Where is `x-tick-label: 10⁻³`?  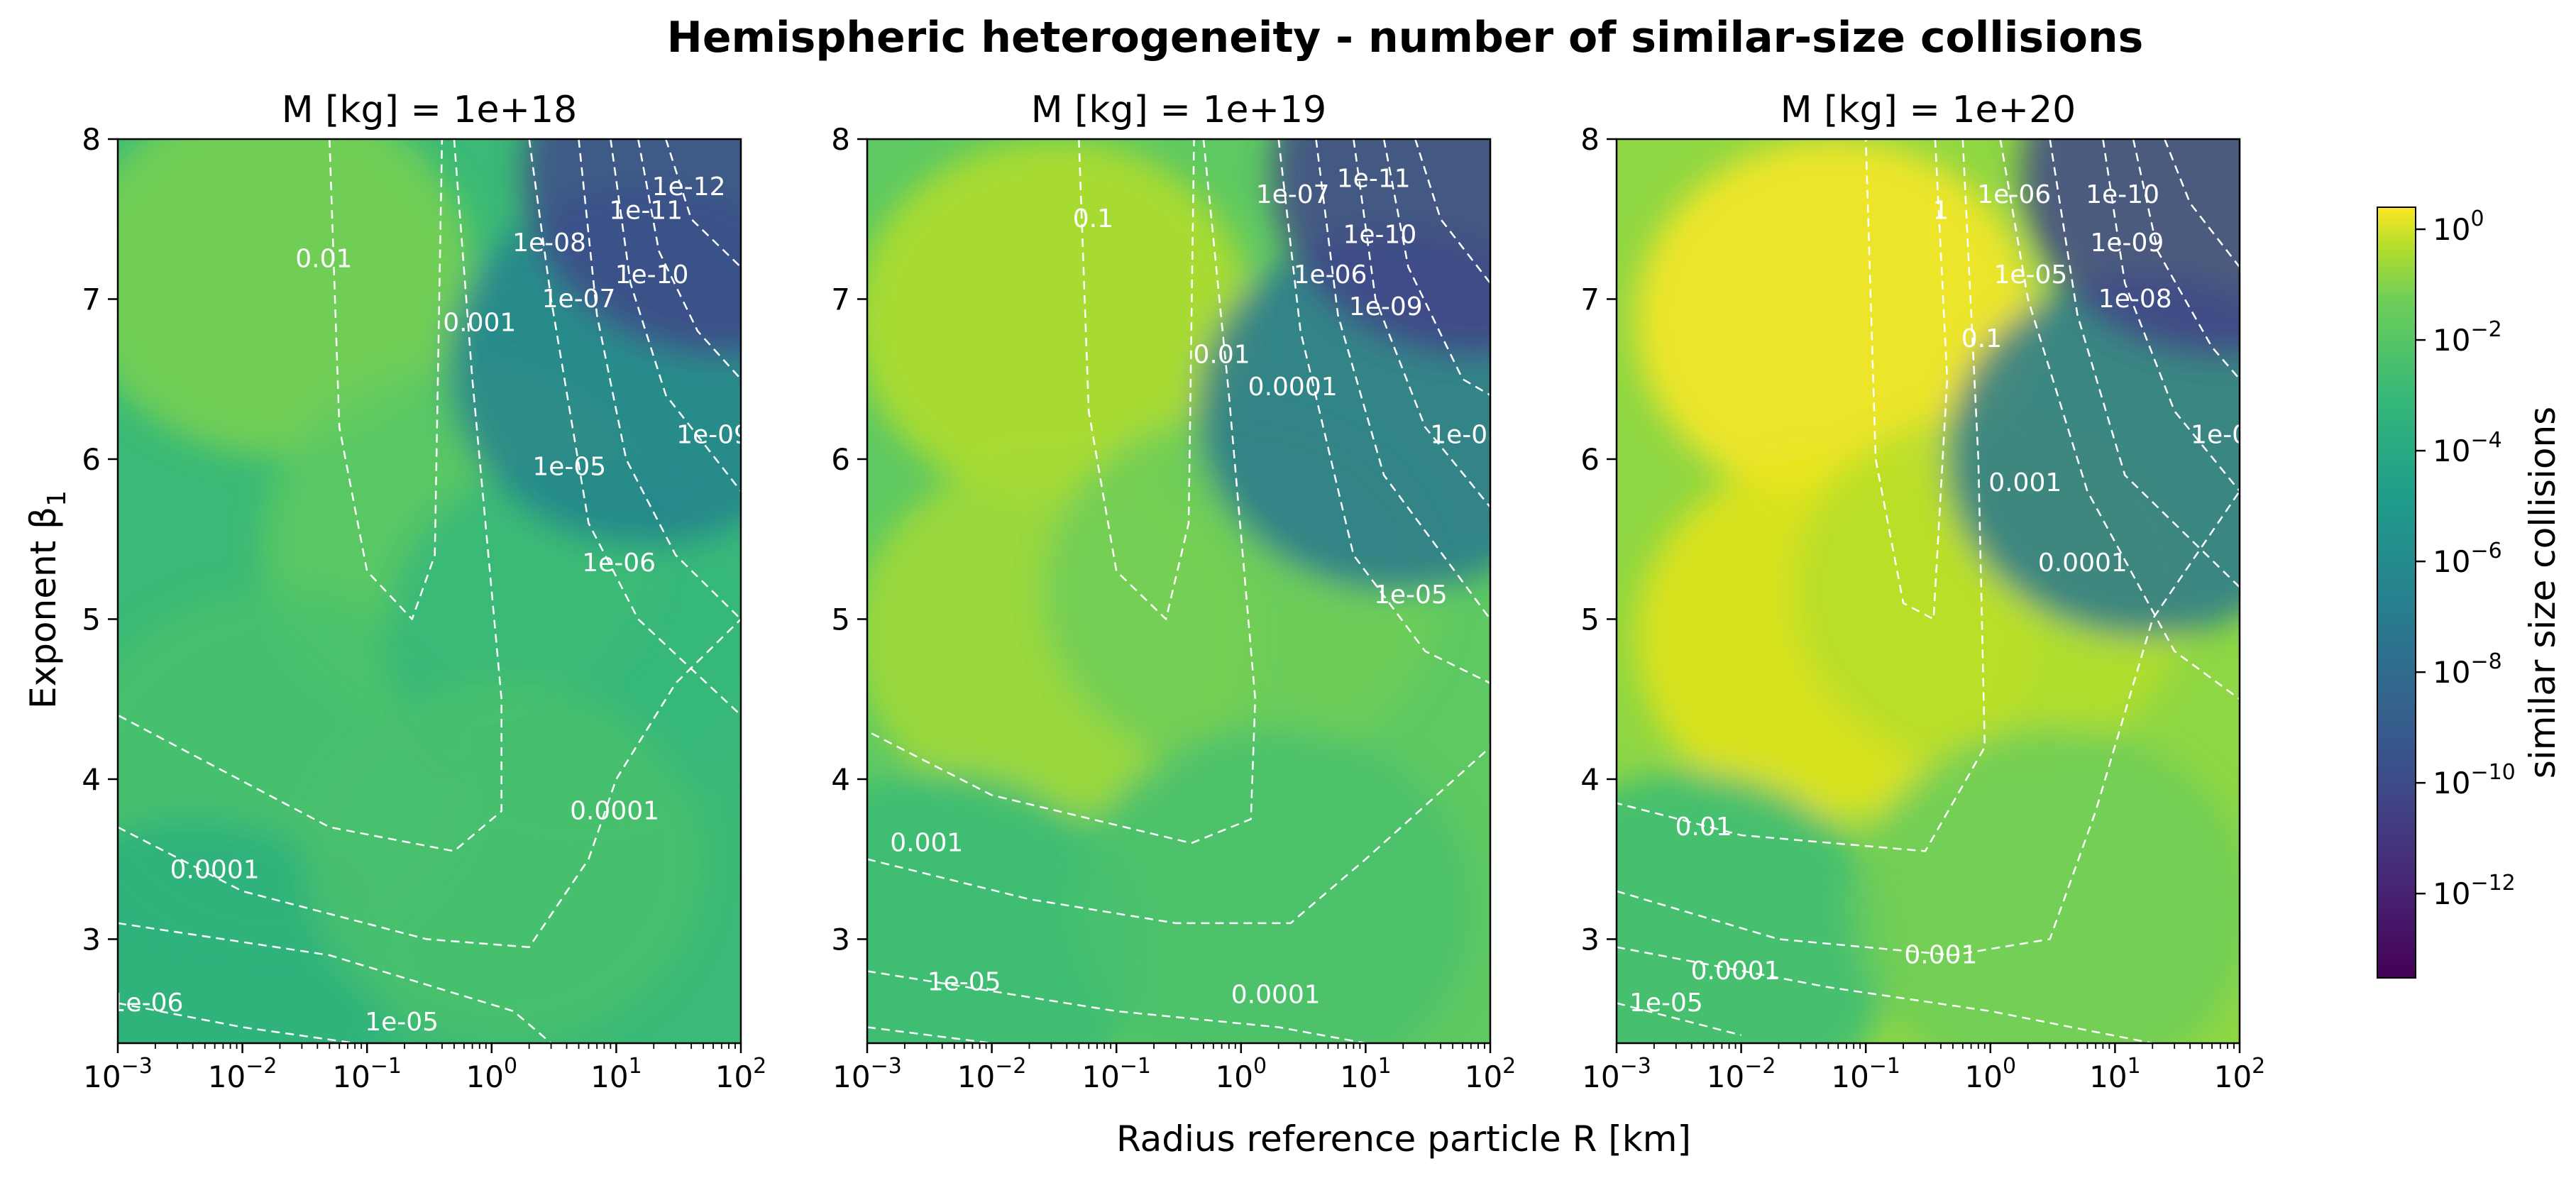 x-tick-label: 10⁻³ is located at coordinates (118, 1074).